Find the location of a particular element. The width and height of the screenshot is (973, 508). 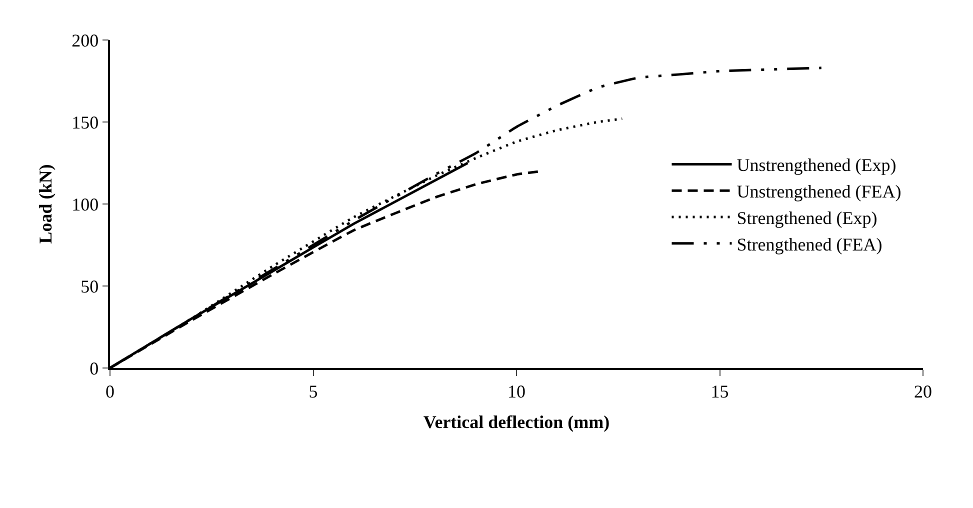

legend-label: Strengthened (Exp) is located at coordinates (807, 218).